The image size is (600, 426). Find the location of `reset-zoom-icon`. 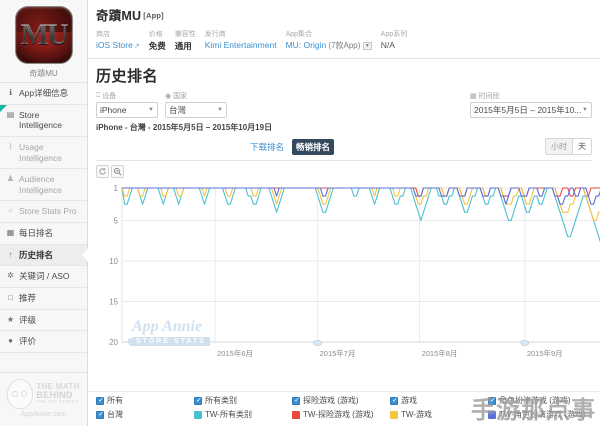

reset-zoom-icon is located at coordinates (102, 171).